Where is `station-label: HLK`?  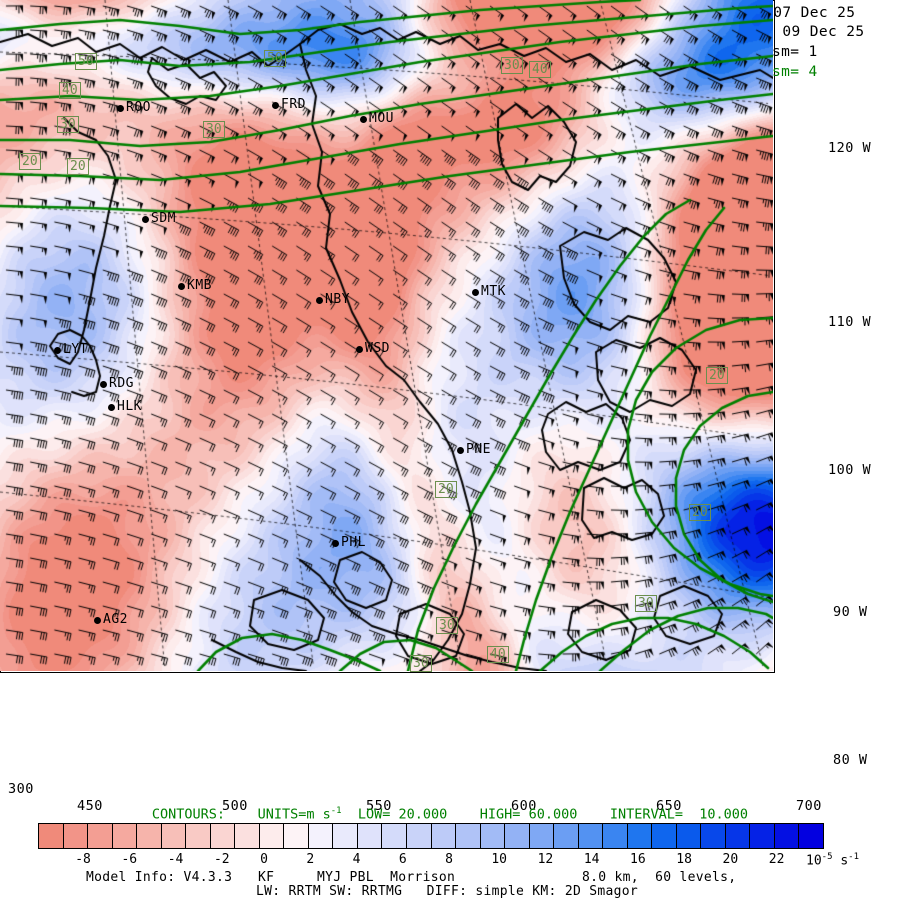
station-label: HLK is located at coordinates (129, 406).